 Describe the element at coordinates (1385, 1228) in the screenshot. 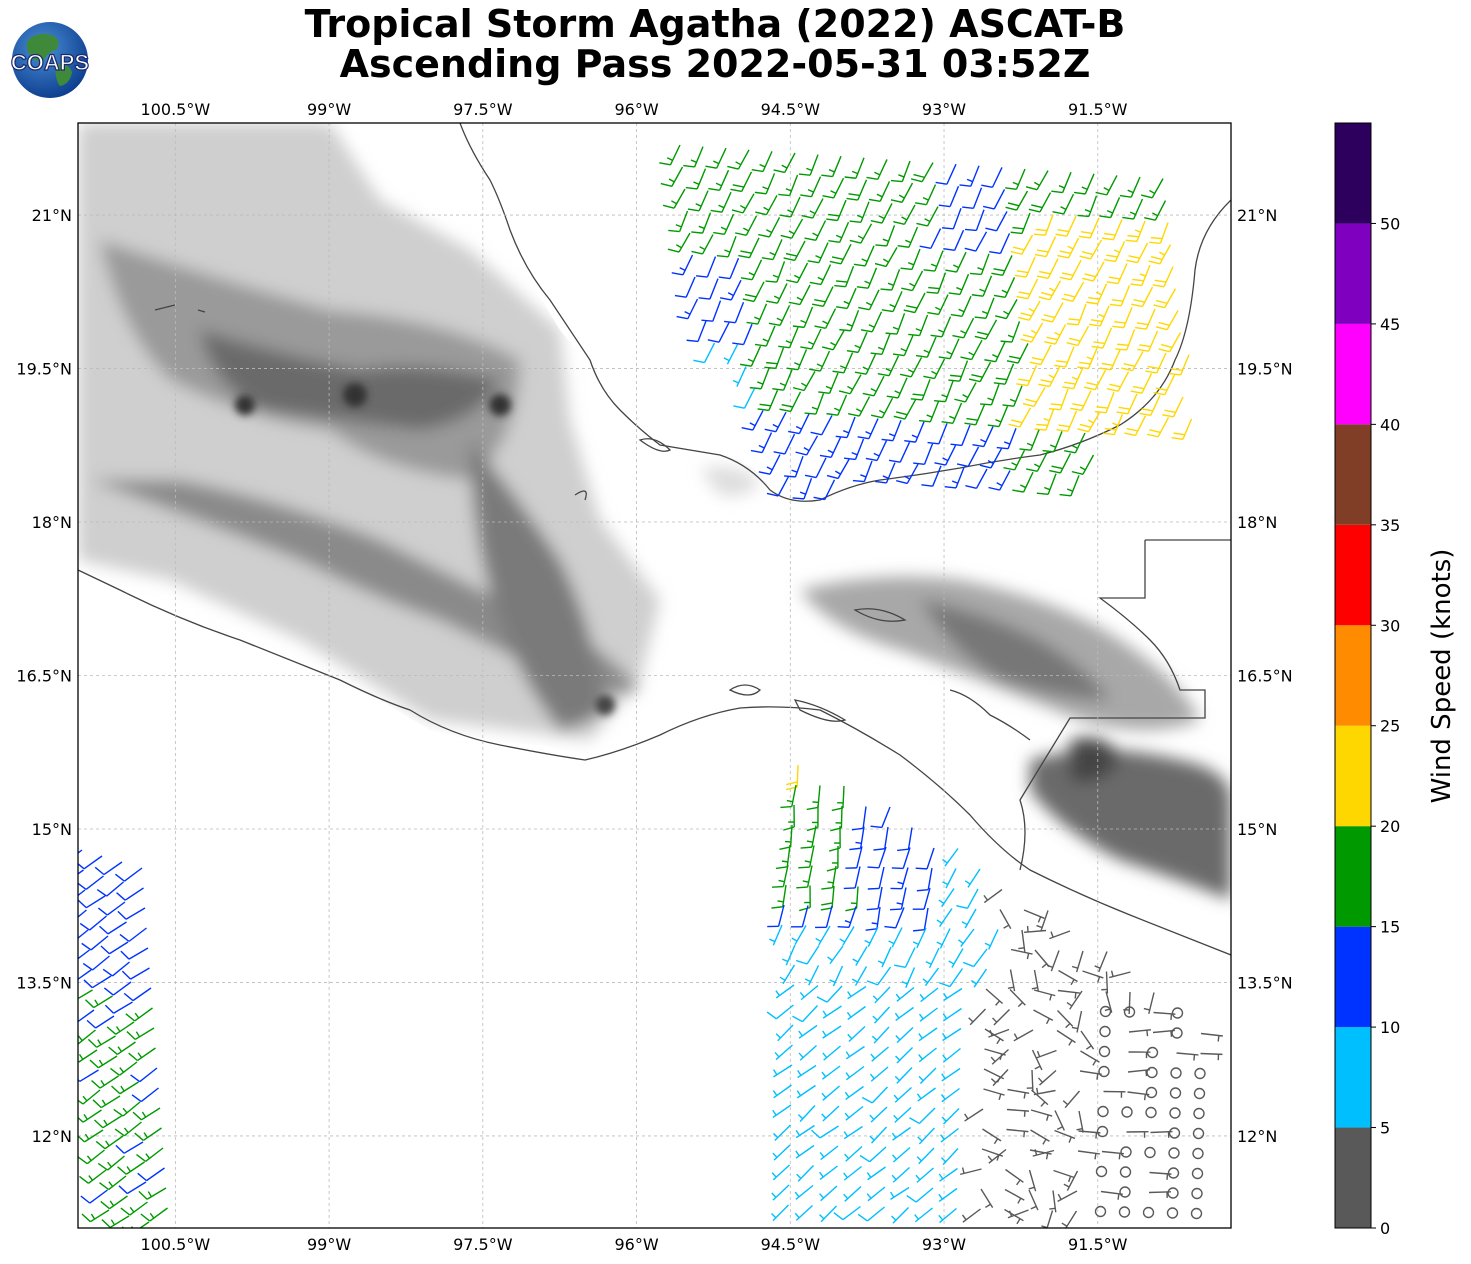

I see `colorbar-tick-label: 0` at that location.